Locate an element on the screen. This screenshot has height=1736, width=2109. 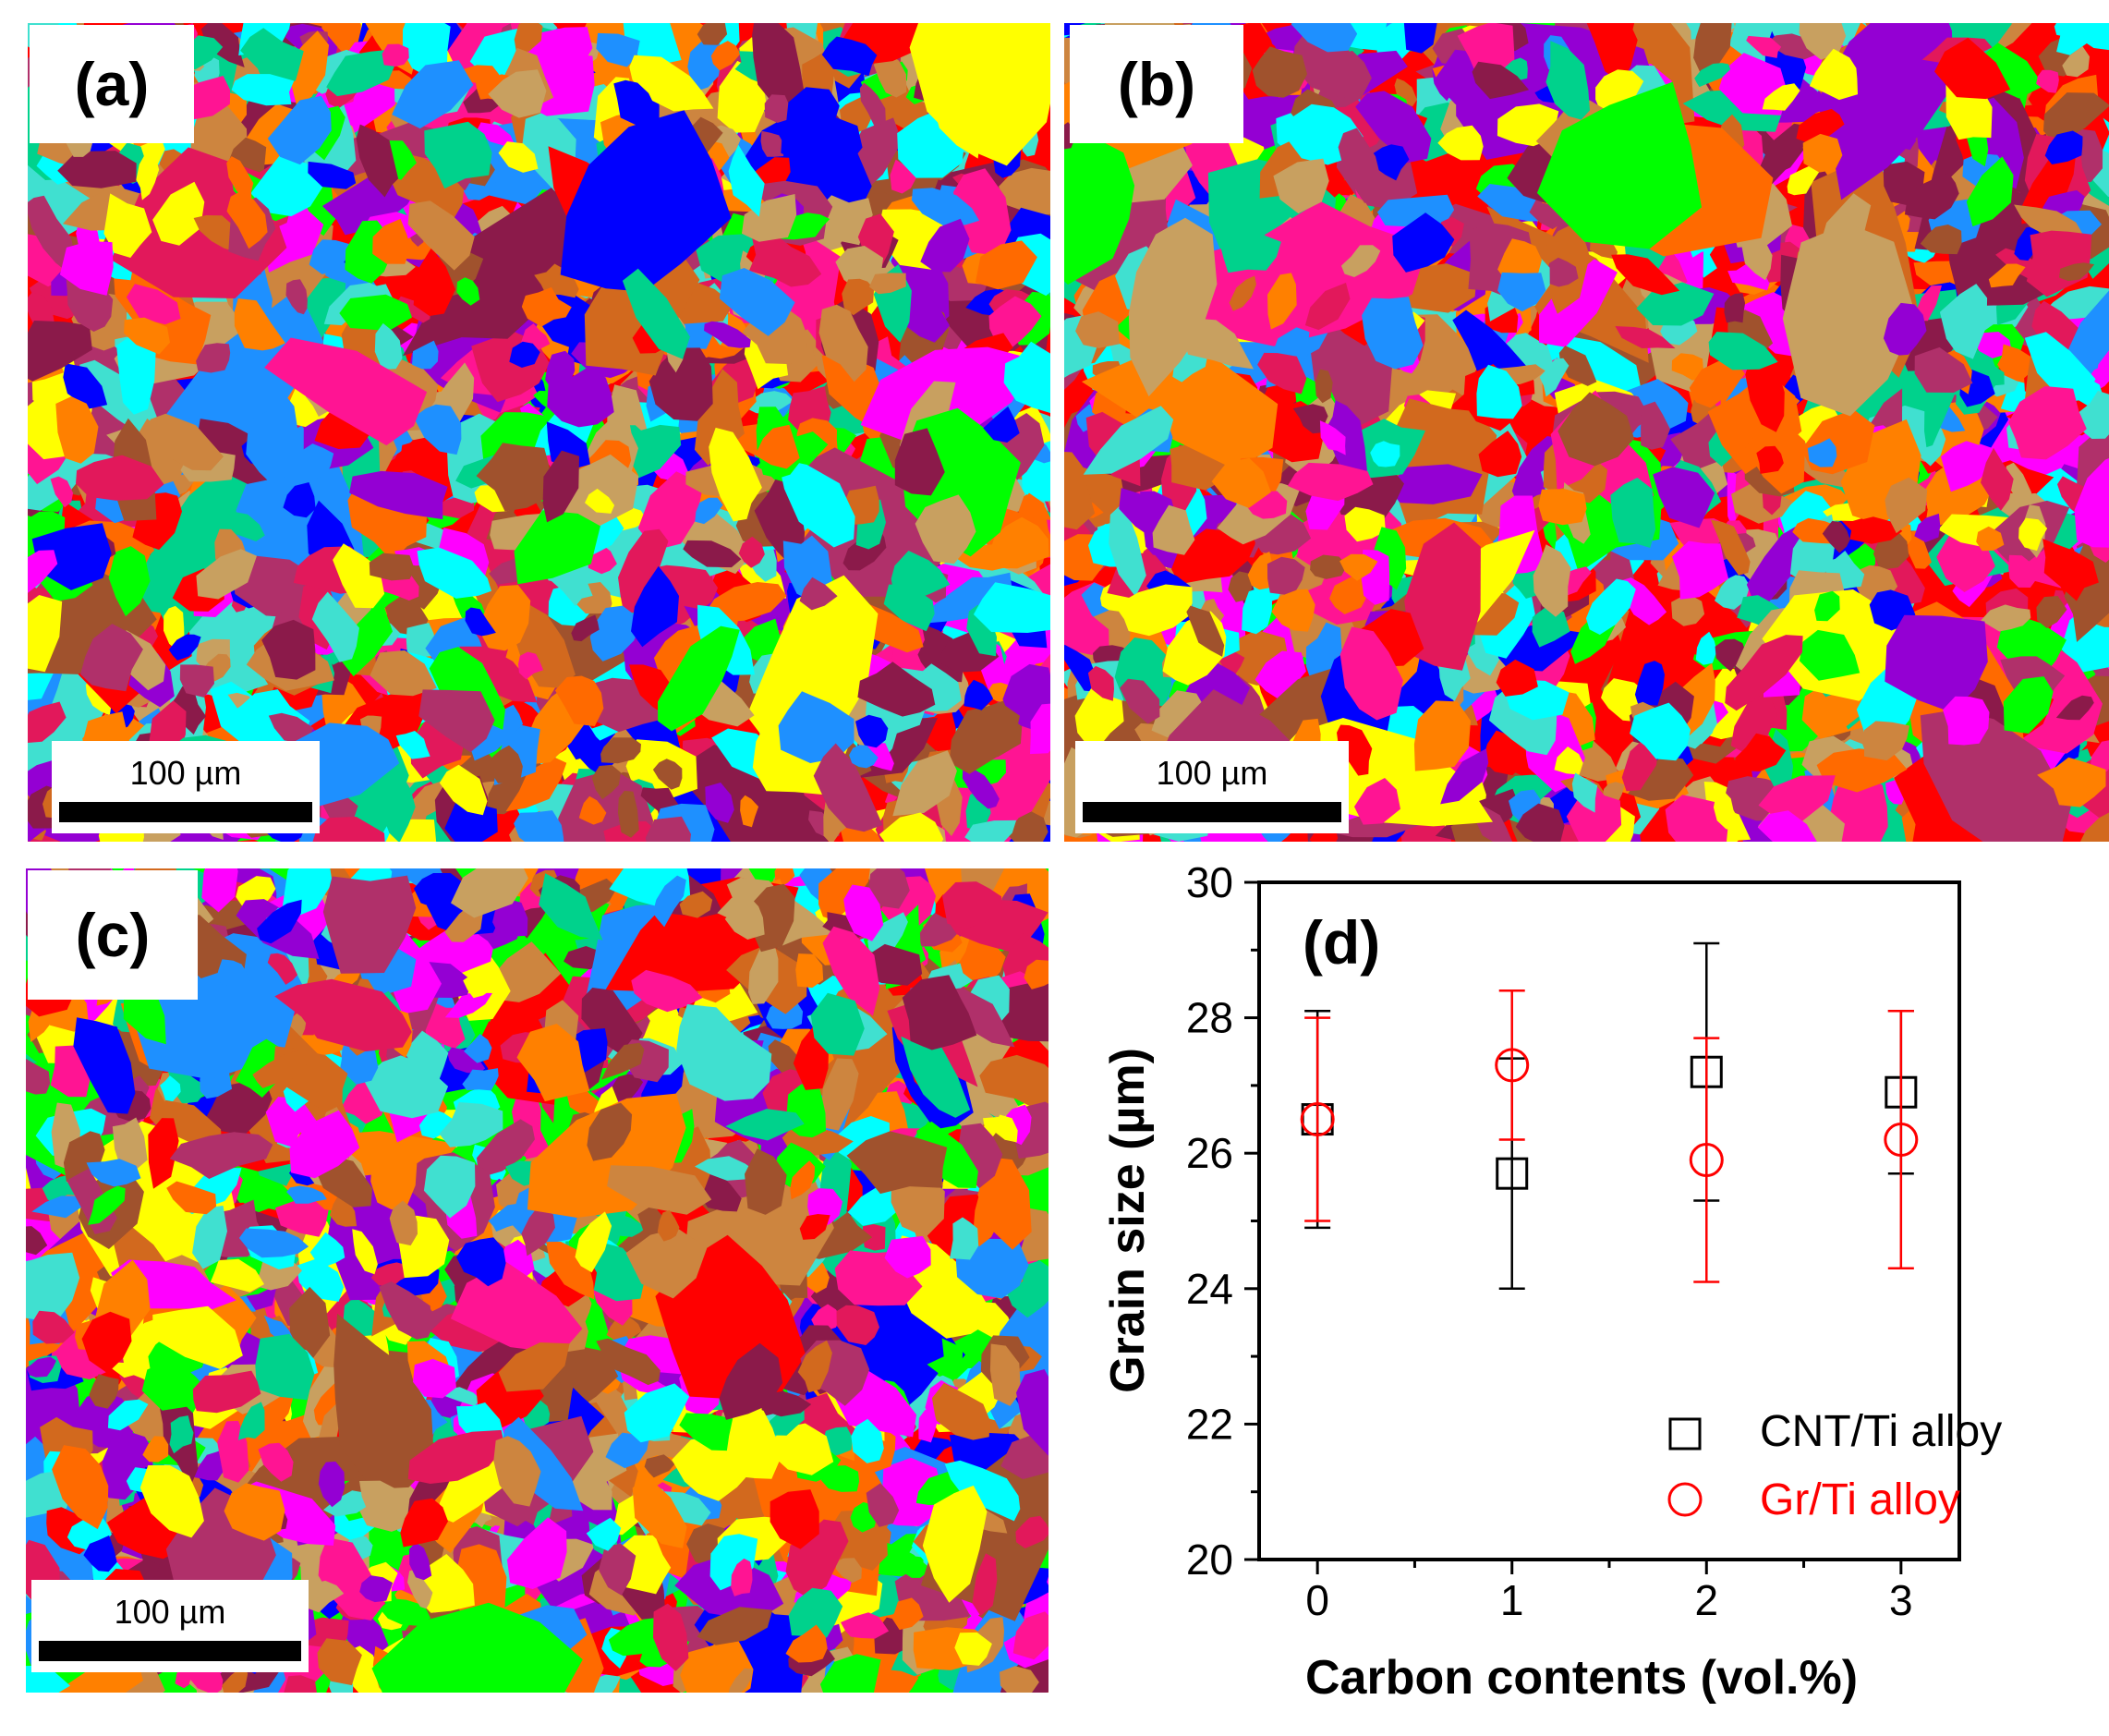
y-tick-label: 20 is located at coordinates (1209, 1560).